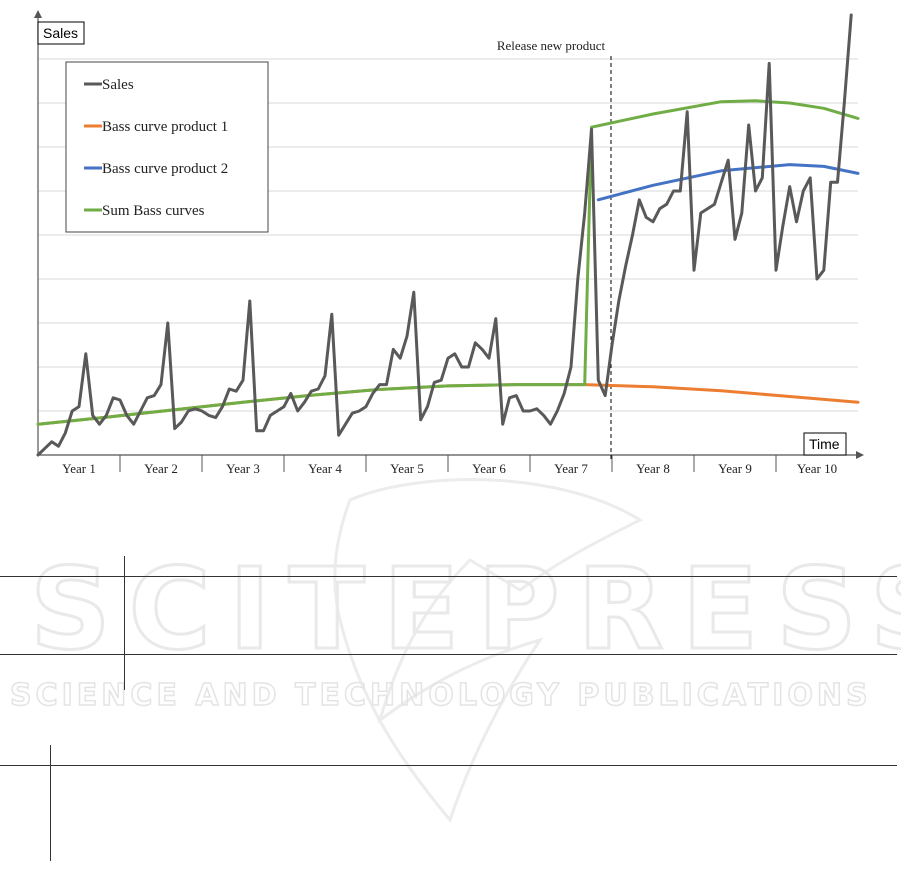  I want to click on year-label: Year 10, so click(817, 468).